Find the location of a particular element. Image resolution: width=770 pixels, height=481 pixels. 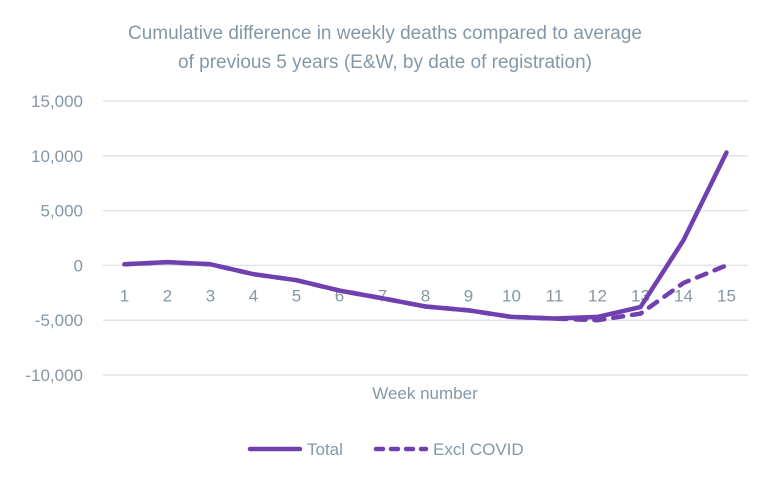

y-tick-label: 0 is located at coordinates (78, 265).